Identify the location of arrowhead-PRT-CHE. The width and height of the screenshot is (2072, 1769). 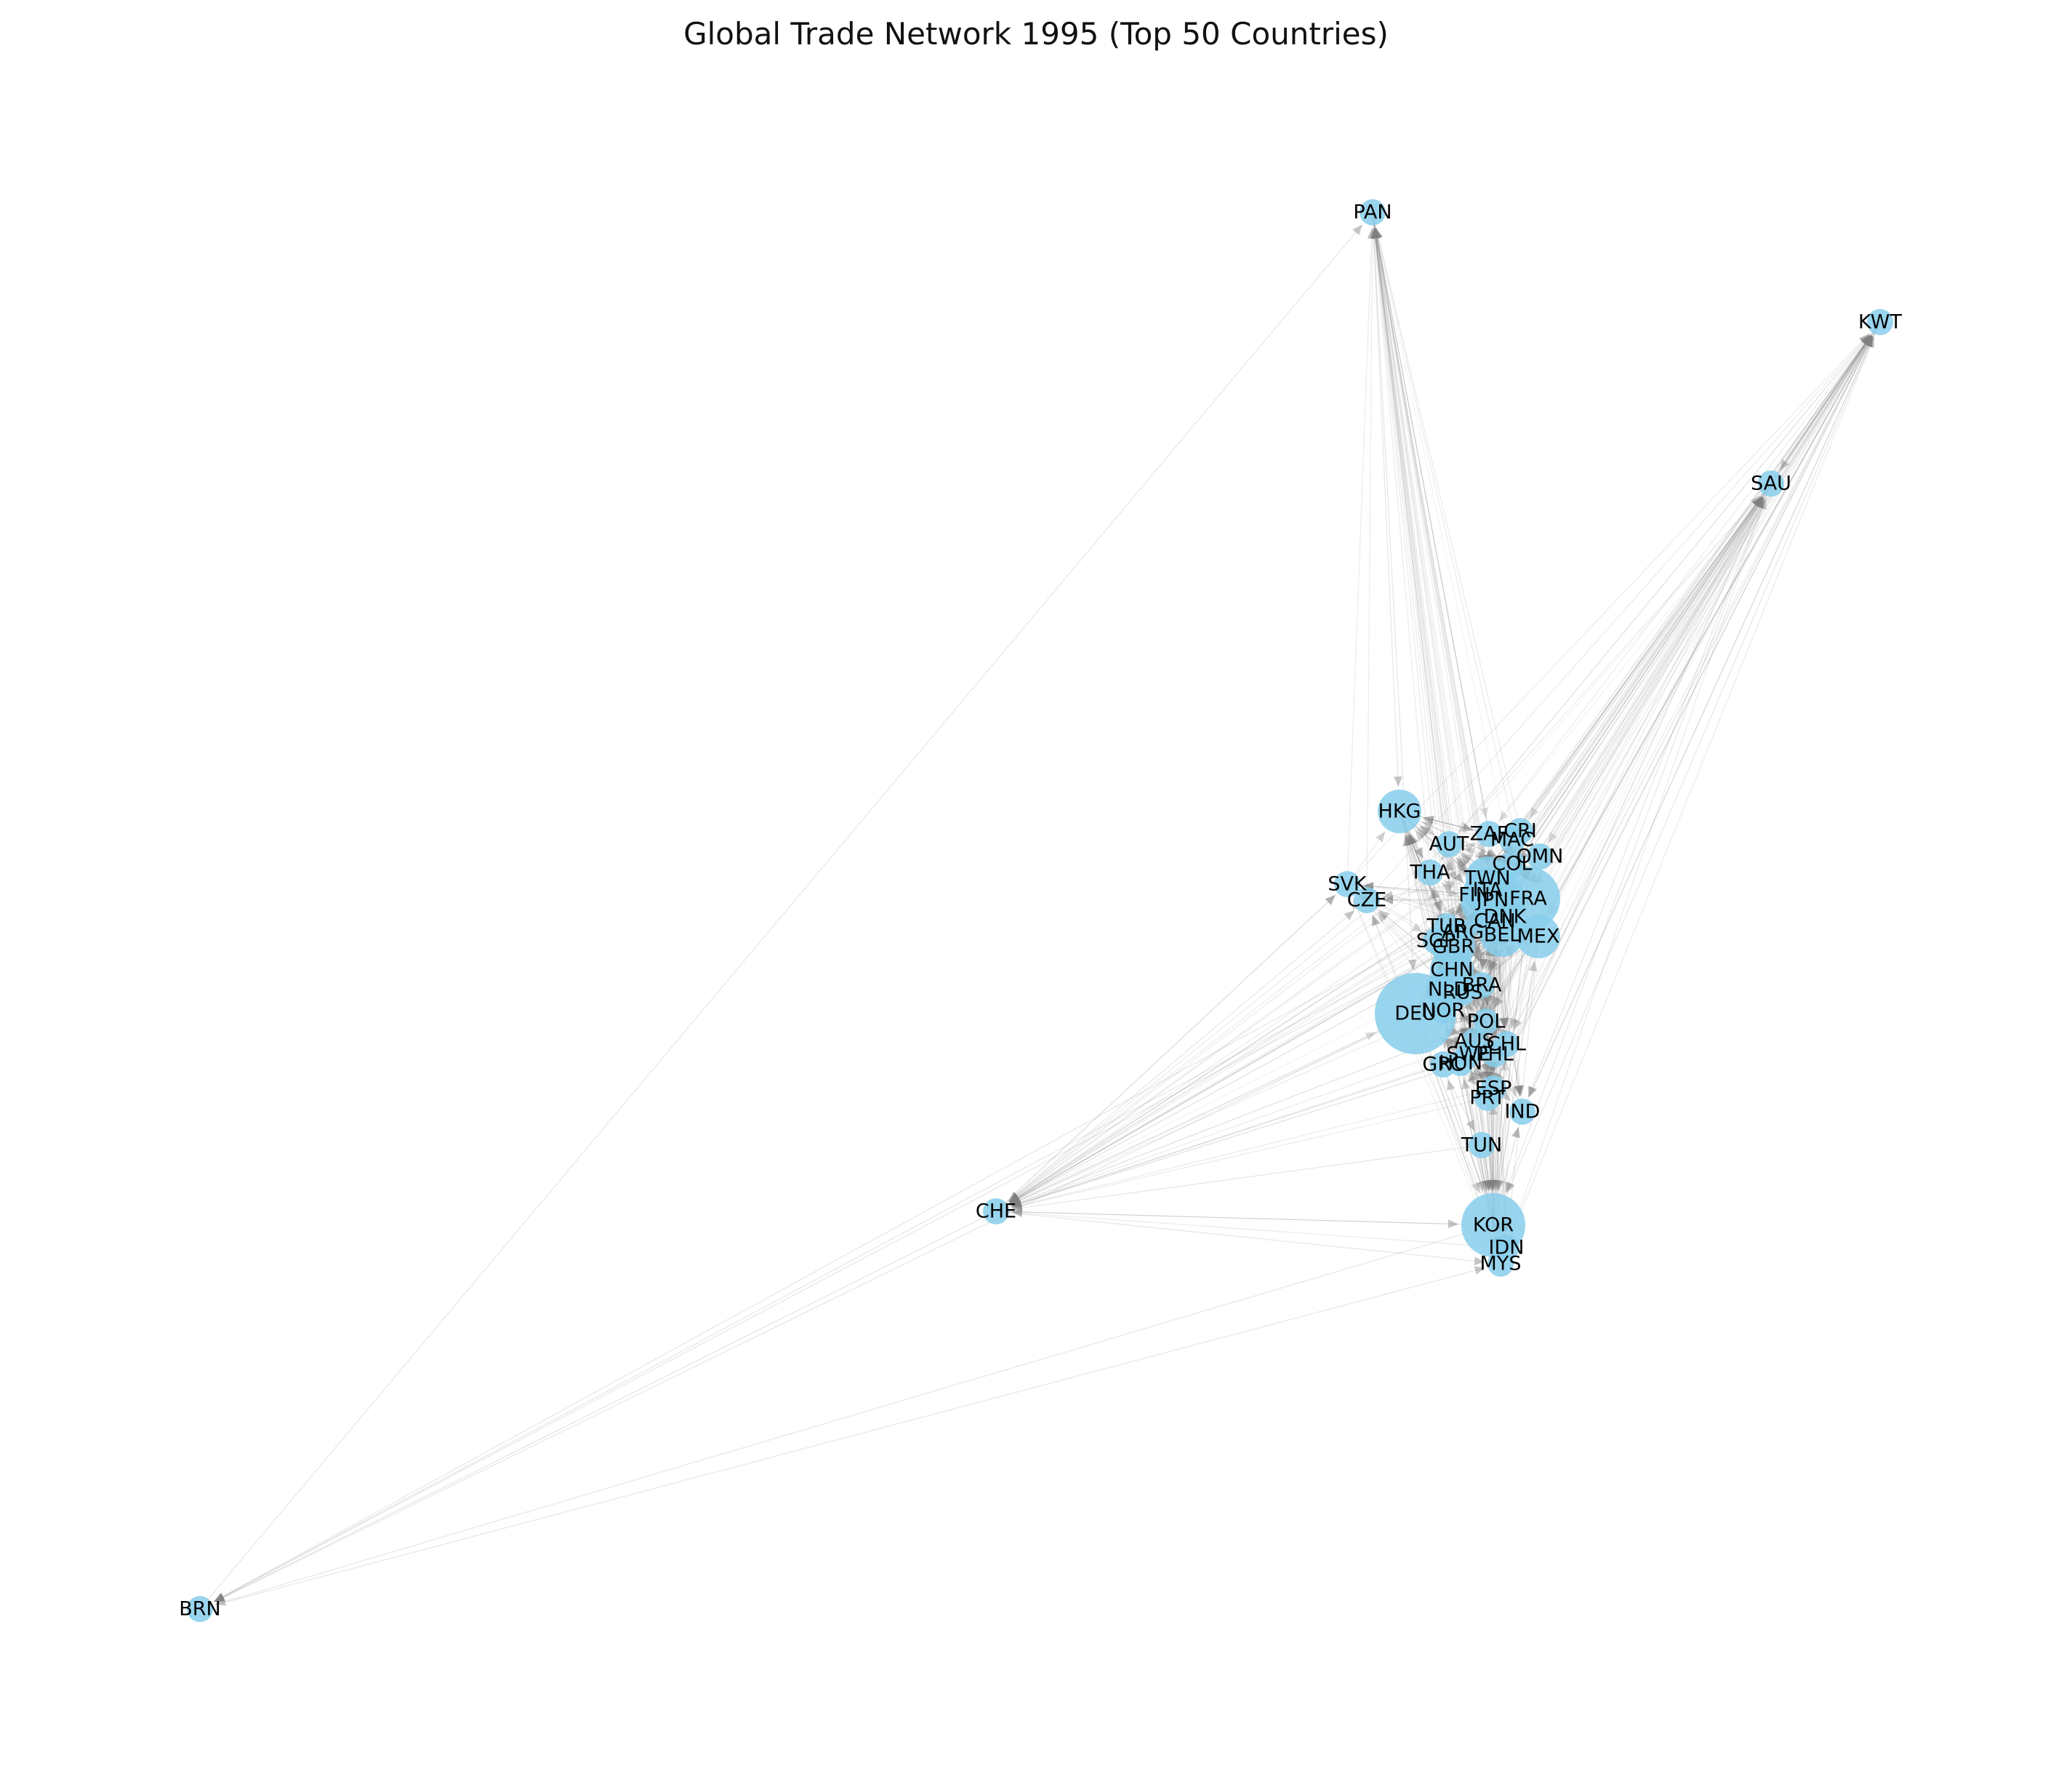
(1017, 1205).